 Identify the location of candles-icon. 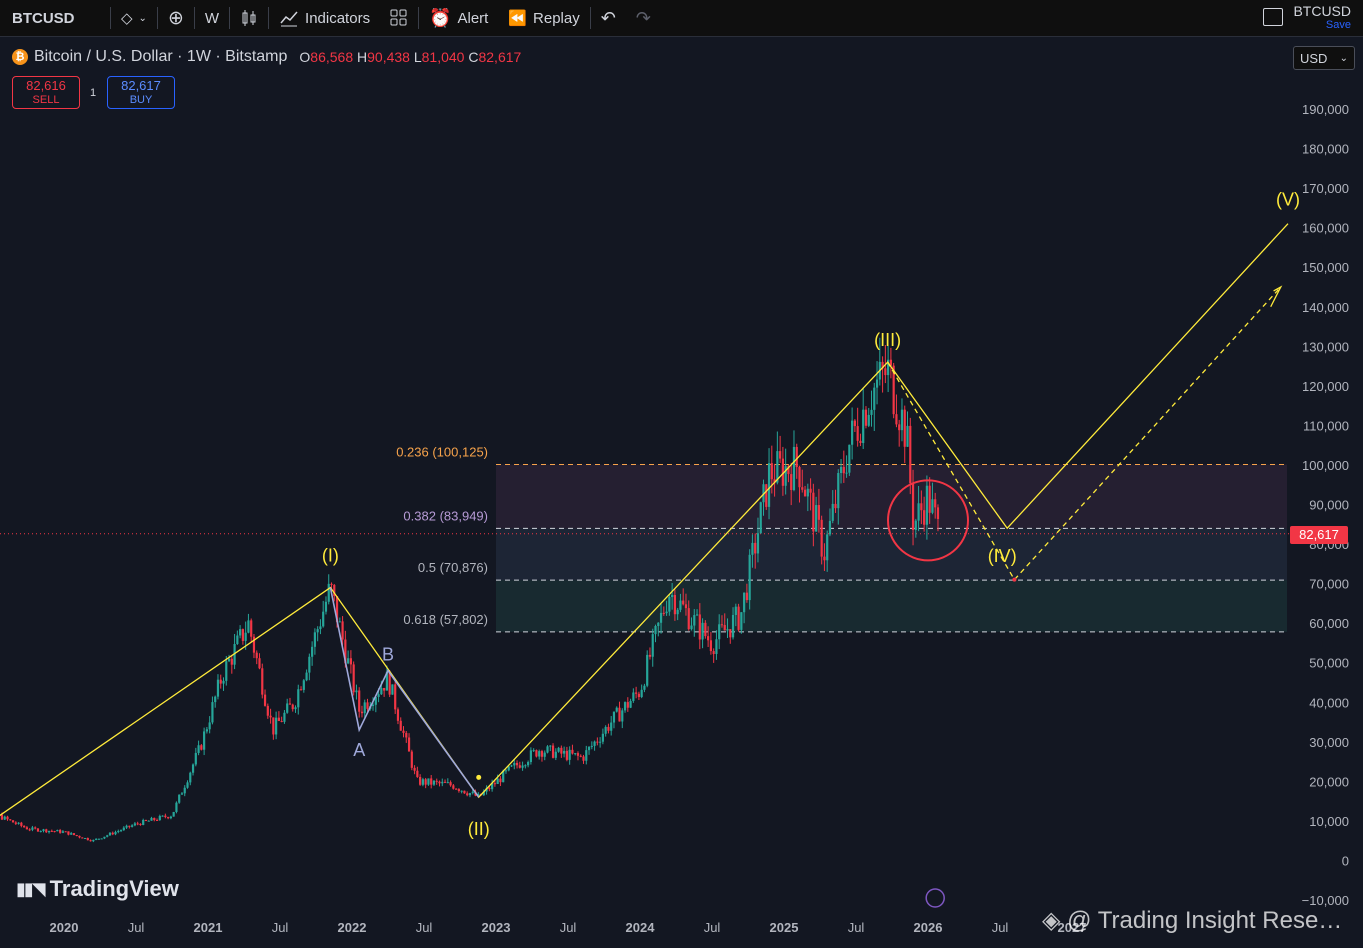
(249, 18).